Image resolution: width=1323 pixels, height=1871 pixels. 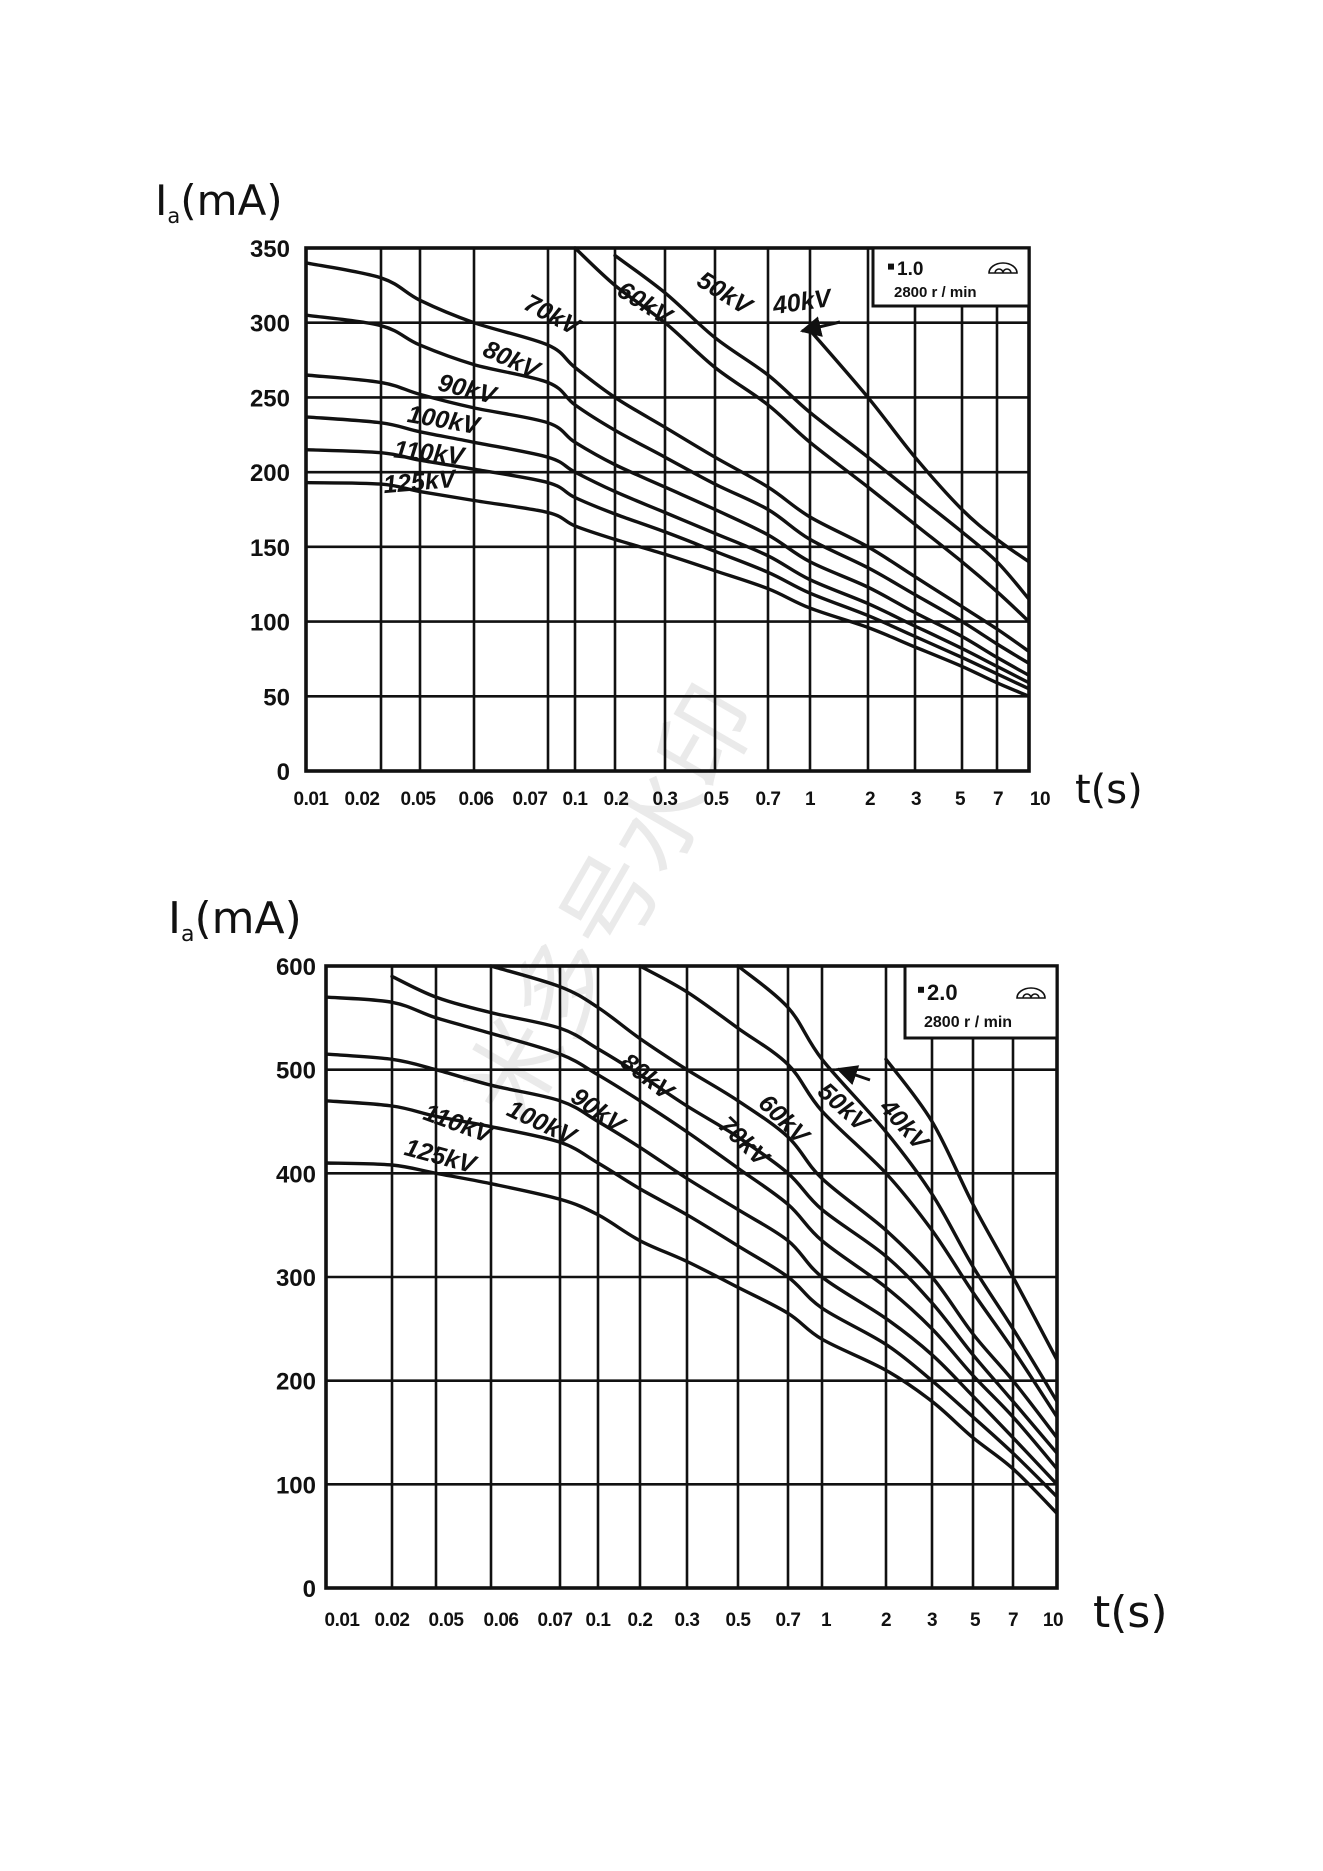 What do you see at coordinates (296, 1174) in the screenshot?
I see `y-tick-label: 400` at bounding box center [296, 1174].